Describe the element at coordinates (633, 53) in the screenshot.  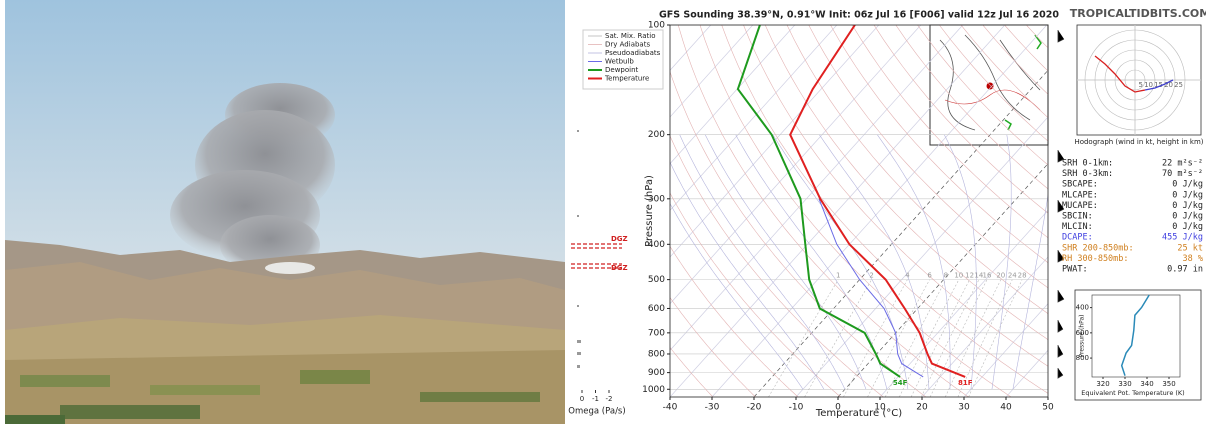
I see `legend-label: Pseudoadiabats` at that location.